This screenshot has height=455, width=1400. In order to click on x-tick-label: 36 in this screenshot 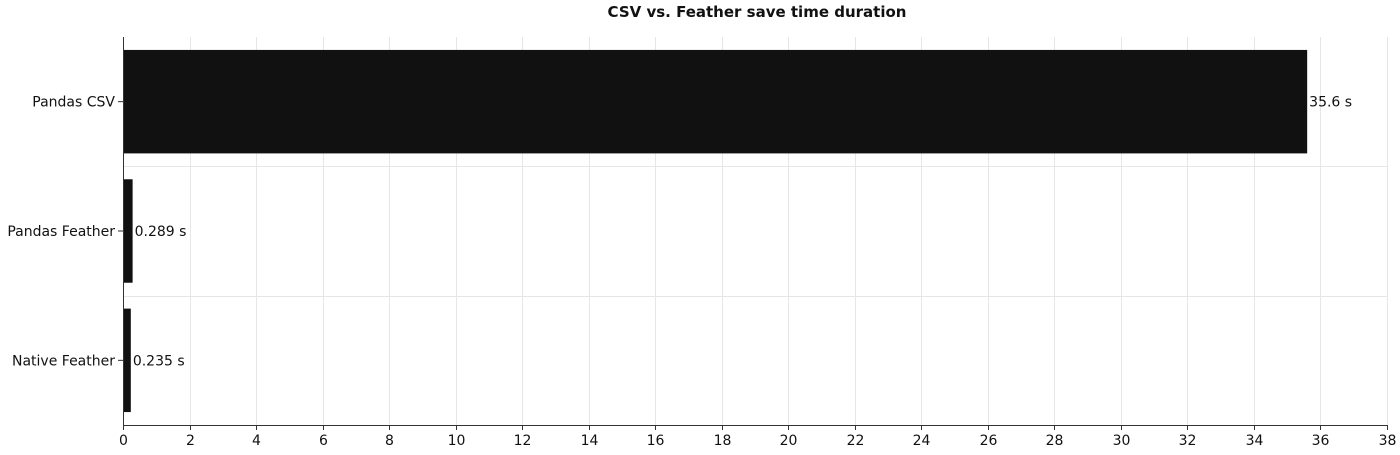, I will do `click(1321, 441)`.